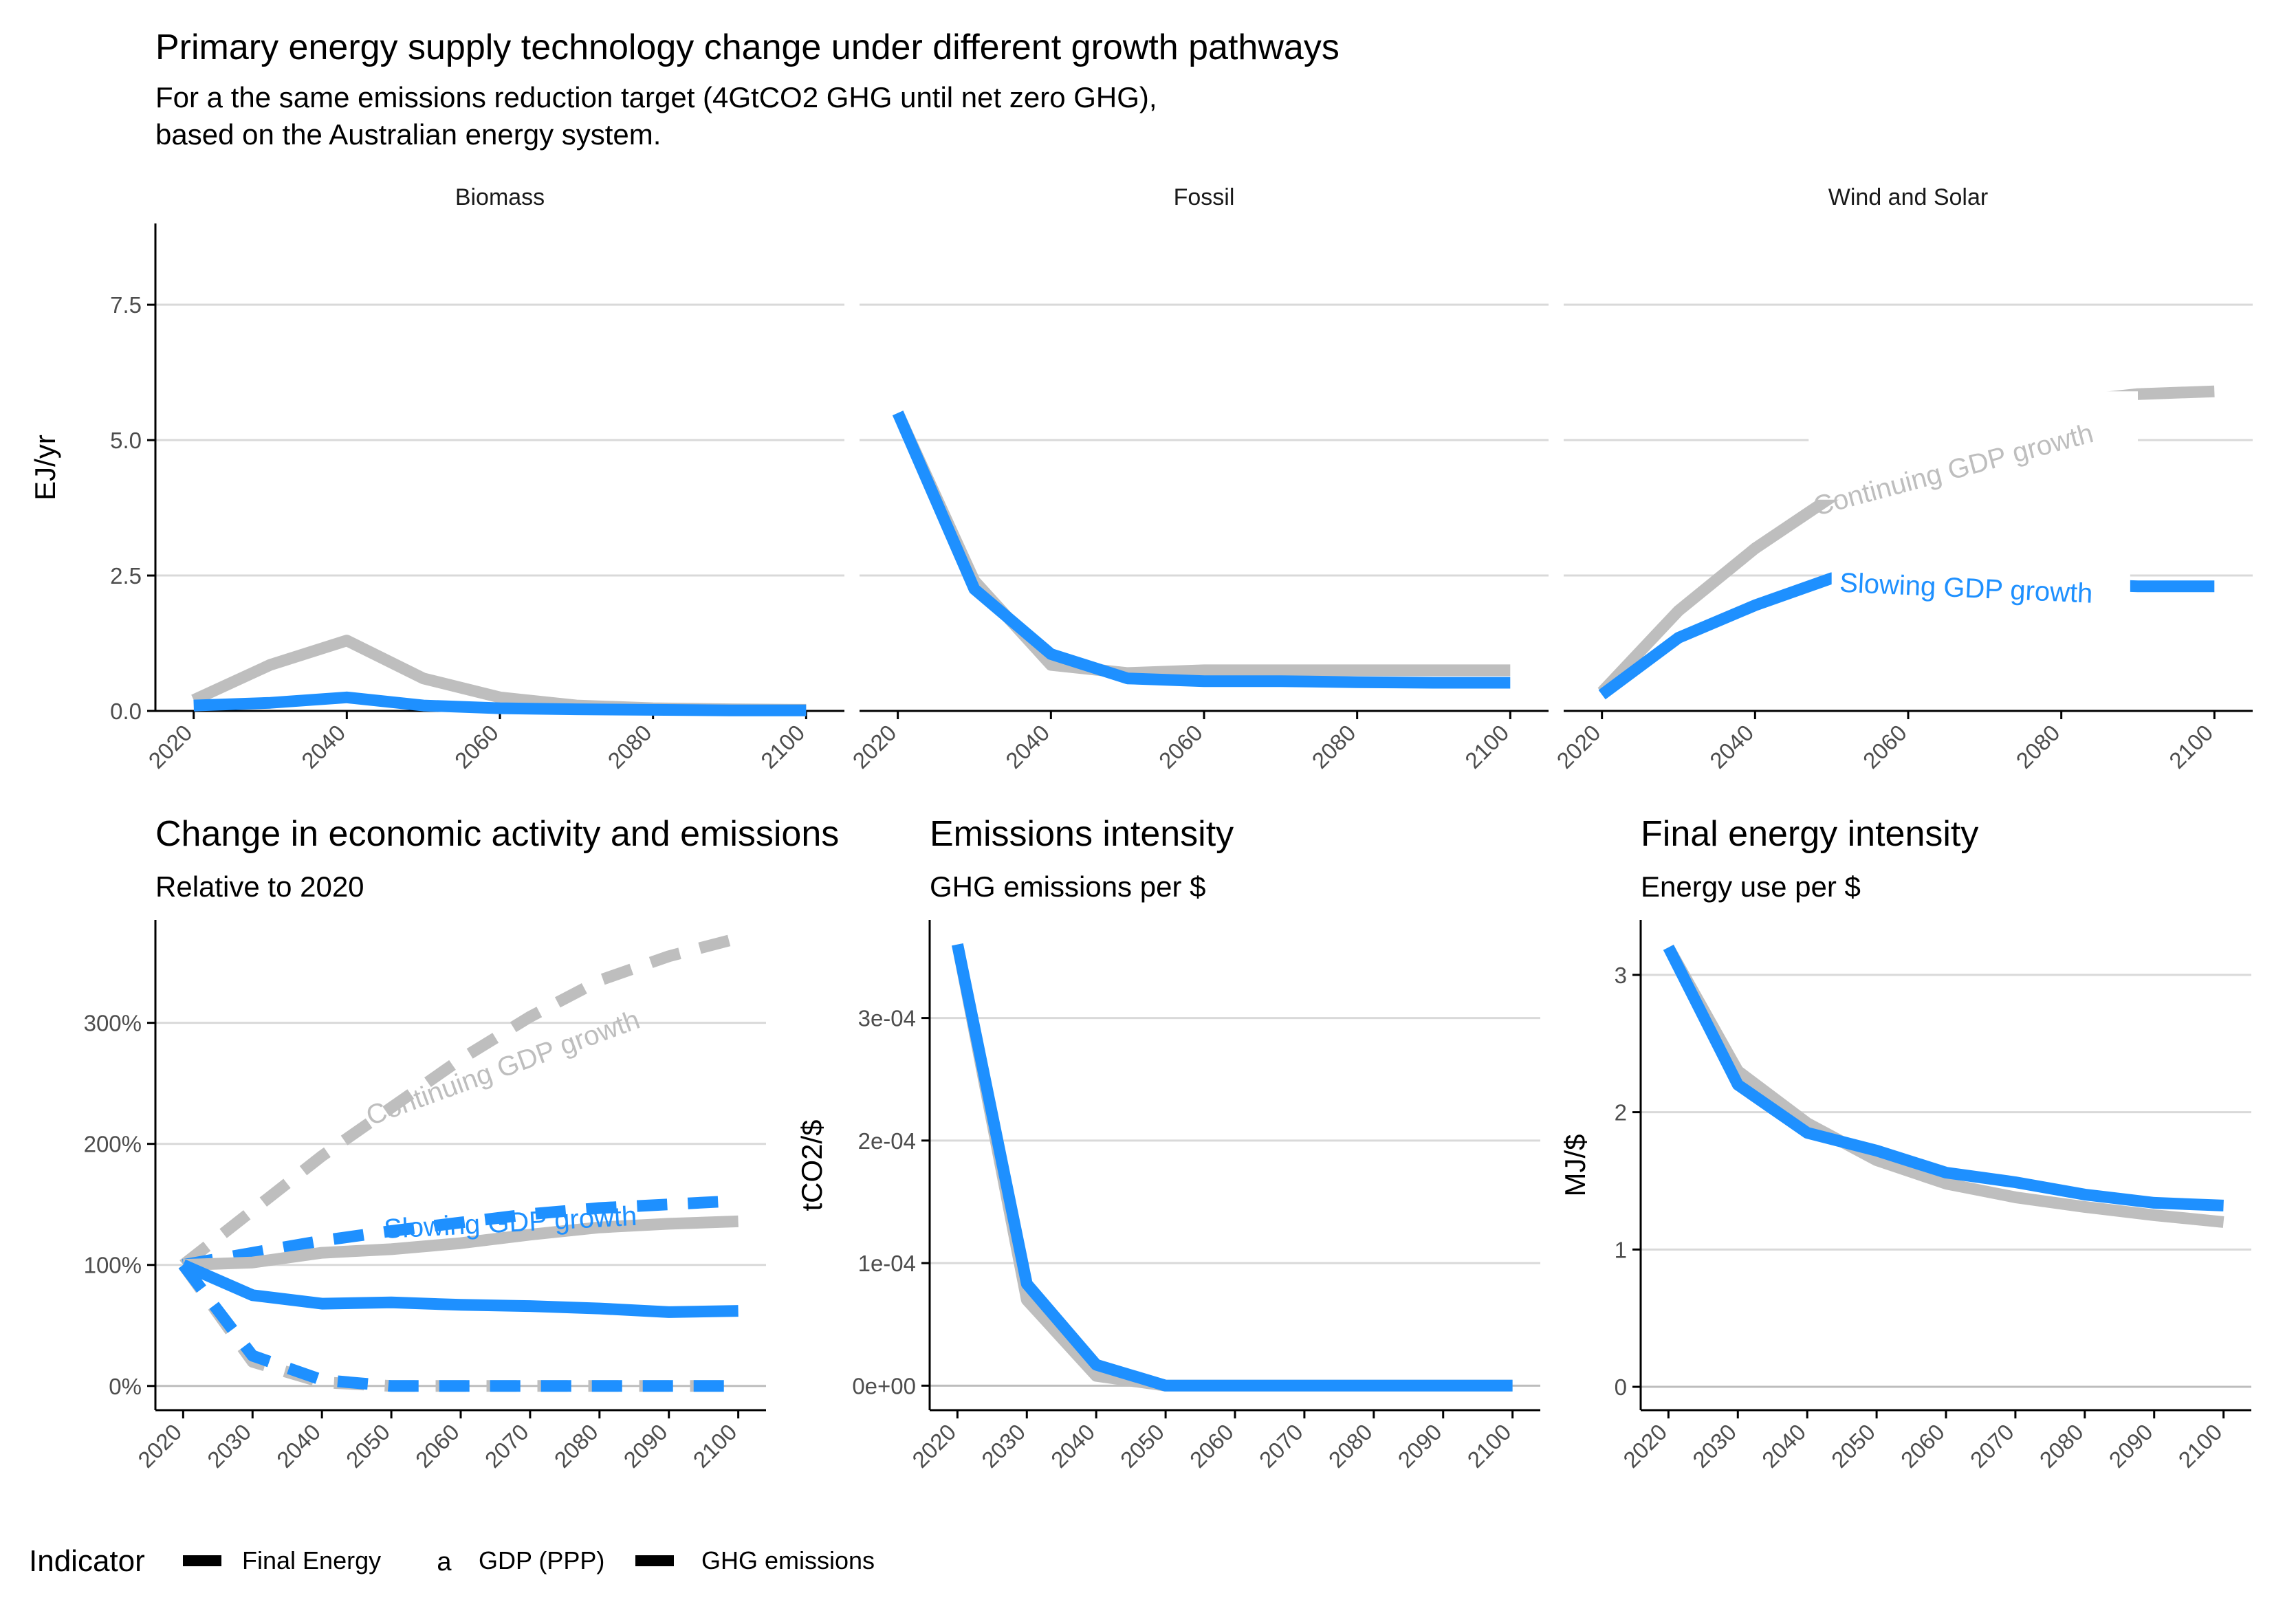 The image size is (2274, 1624). Describe the element at coordinates (1943, 1078) in the screenshot. I see `line-slowing-final-energy-intensity` at that location.